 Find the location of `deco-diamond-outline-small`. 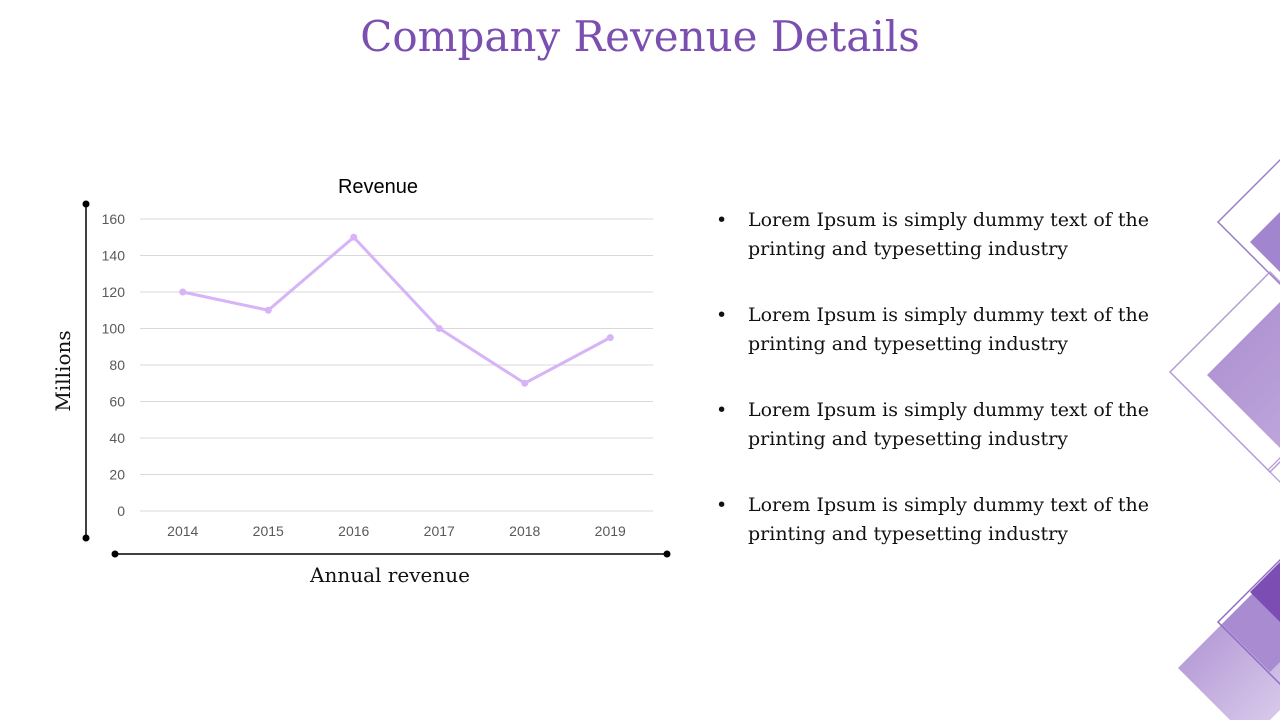

deco-diamond-outline-small is located at coordinates (1273, 470).